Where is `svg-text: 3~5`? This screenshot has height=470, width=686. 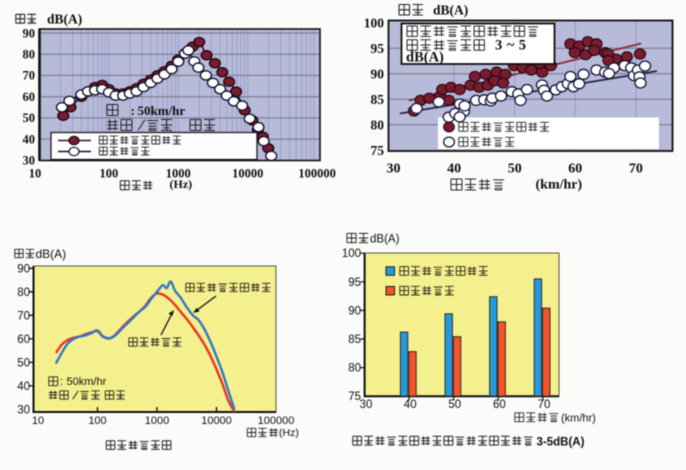 svg-text: 3~5 is located at coordinates (513, 46).